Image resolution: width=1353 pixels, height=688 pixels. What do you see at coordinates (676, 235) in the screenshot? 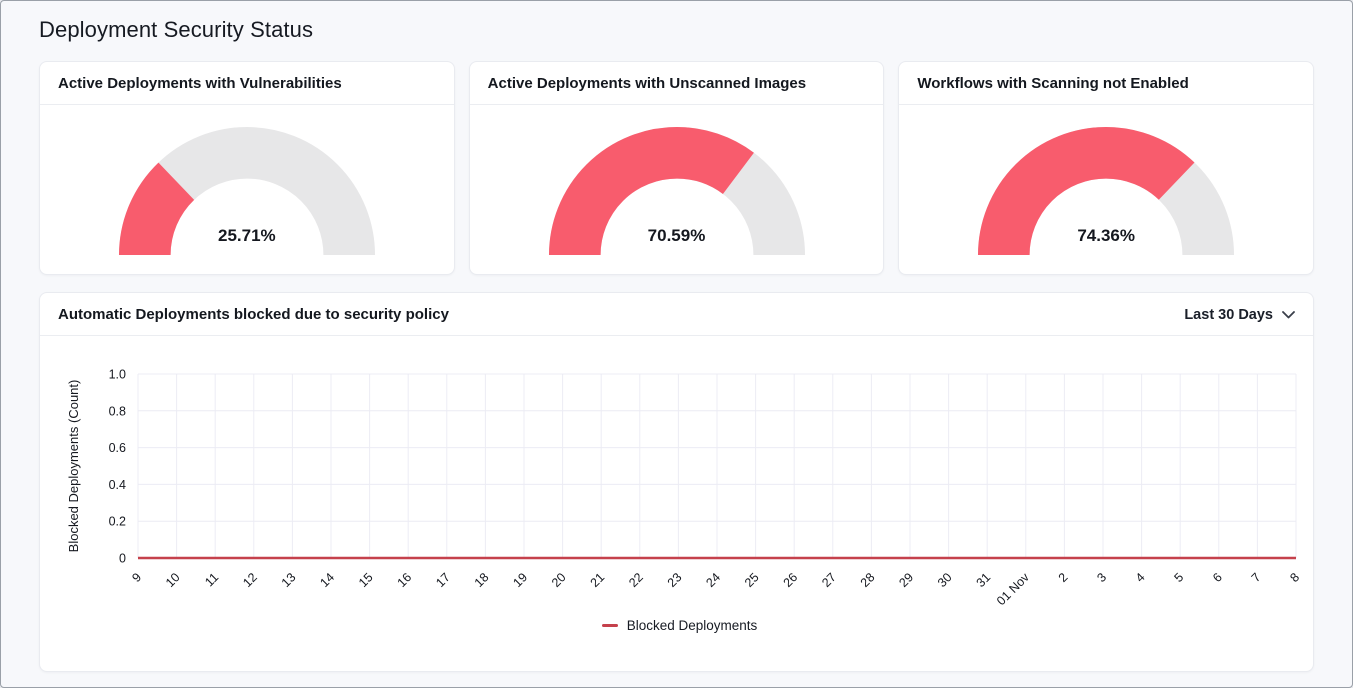
I see `gauge-value: 70.59%` at bounding box center [676, 235].